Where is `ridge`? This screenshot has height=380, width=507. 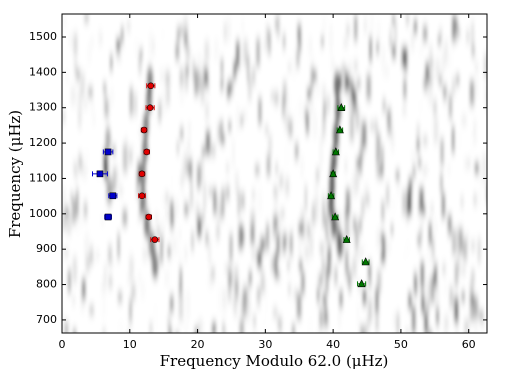 ridge is located at coordinates (155, 265).